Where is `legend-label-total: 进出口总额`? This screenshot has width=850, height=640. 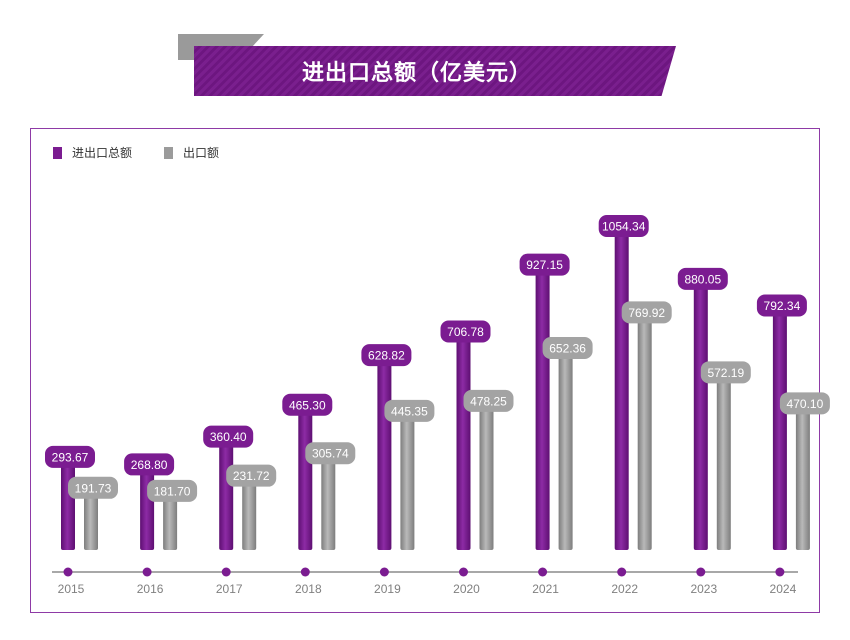 legend-label-total: 进出口总额 is located at coordinates (102, 153).